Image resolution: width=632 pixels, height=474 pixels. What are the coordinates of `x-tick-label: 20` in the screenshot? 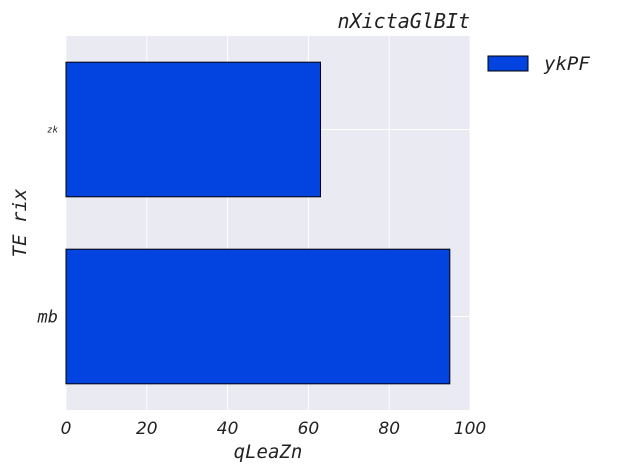 It's located at (147, 429).